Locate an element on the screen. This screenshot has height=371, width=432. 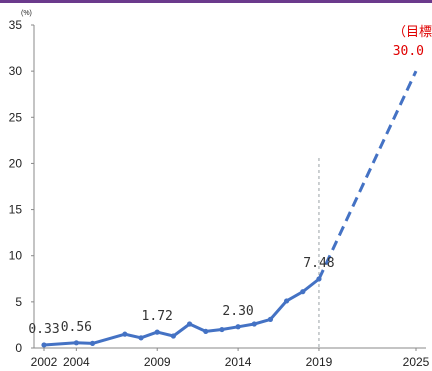
x-tick-label: 2019 is located at coordinates (319, 362).